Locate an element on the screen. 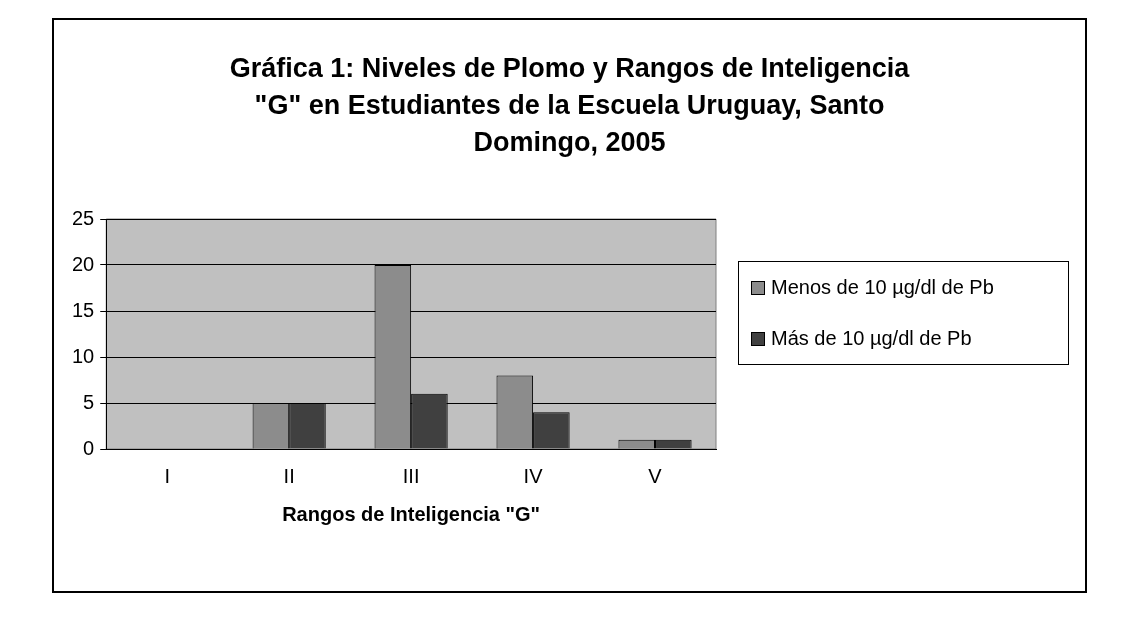  y-tick-label: 25 is located at coordinates (83, 217).